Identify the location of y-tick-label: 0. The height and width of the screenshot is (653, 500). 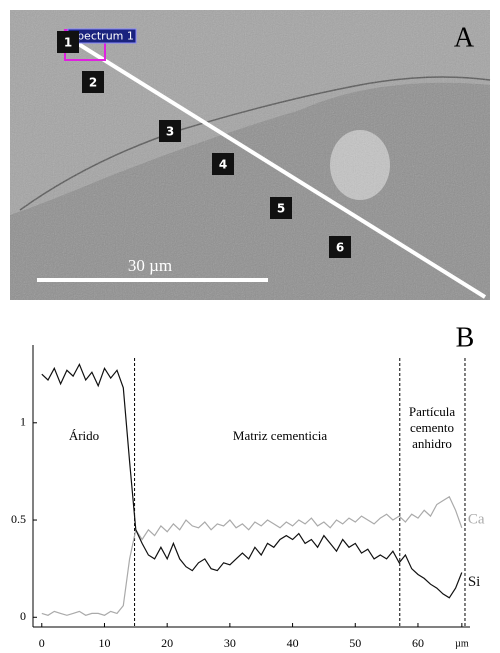
(23, 616).